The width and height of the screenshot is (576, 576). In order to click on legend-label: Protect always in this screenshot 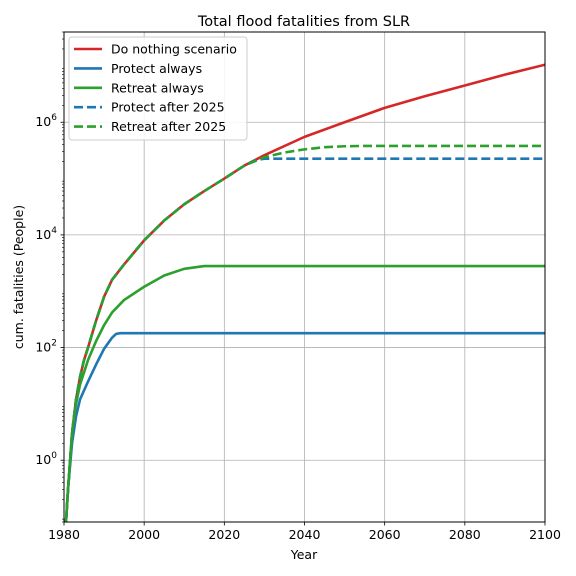, I will do `click(156, 68)`.